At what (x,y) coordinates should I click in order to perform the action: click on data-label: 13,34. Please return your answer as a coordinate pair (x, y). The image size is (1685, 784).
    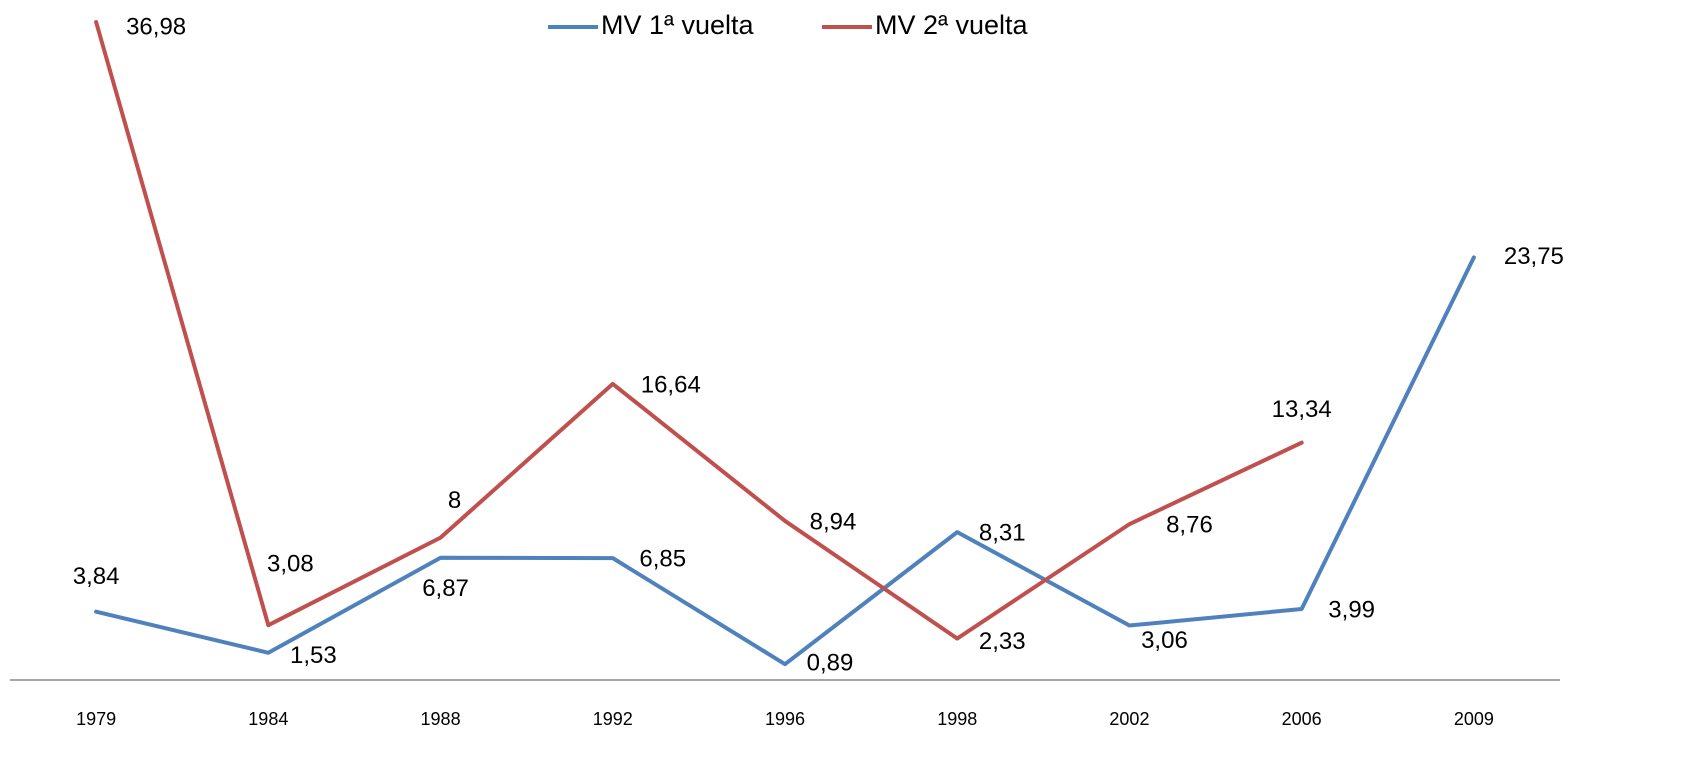
    Looking at the image, I should click on (1302, 409).